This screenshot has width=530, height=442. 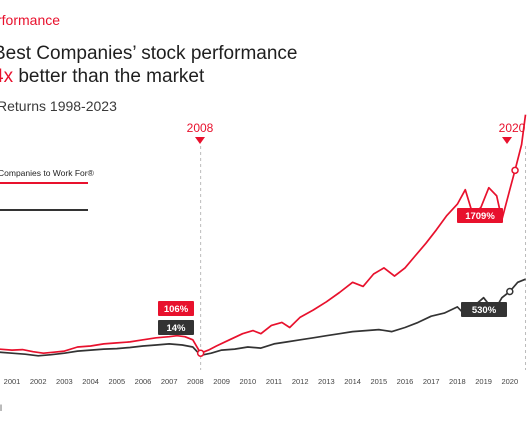 I want to click on x-tick-2018: 2018, so click(x=457, y=381).